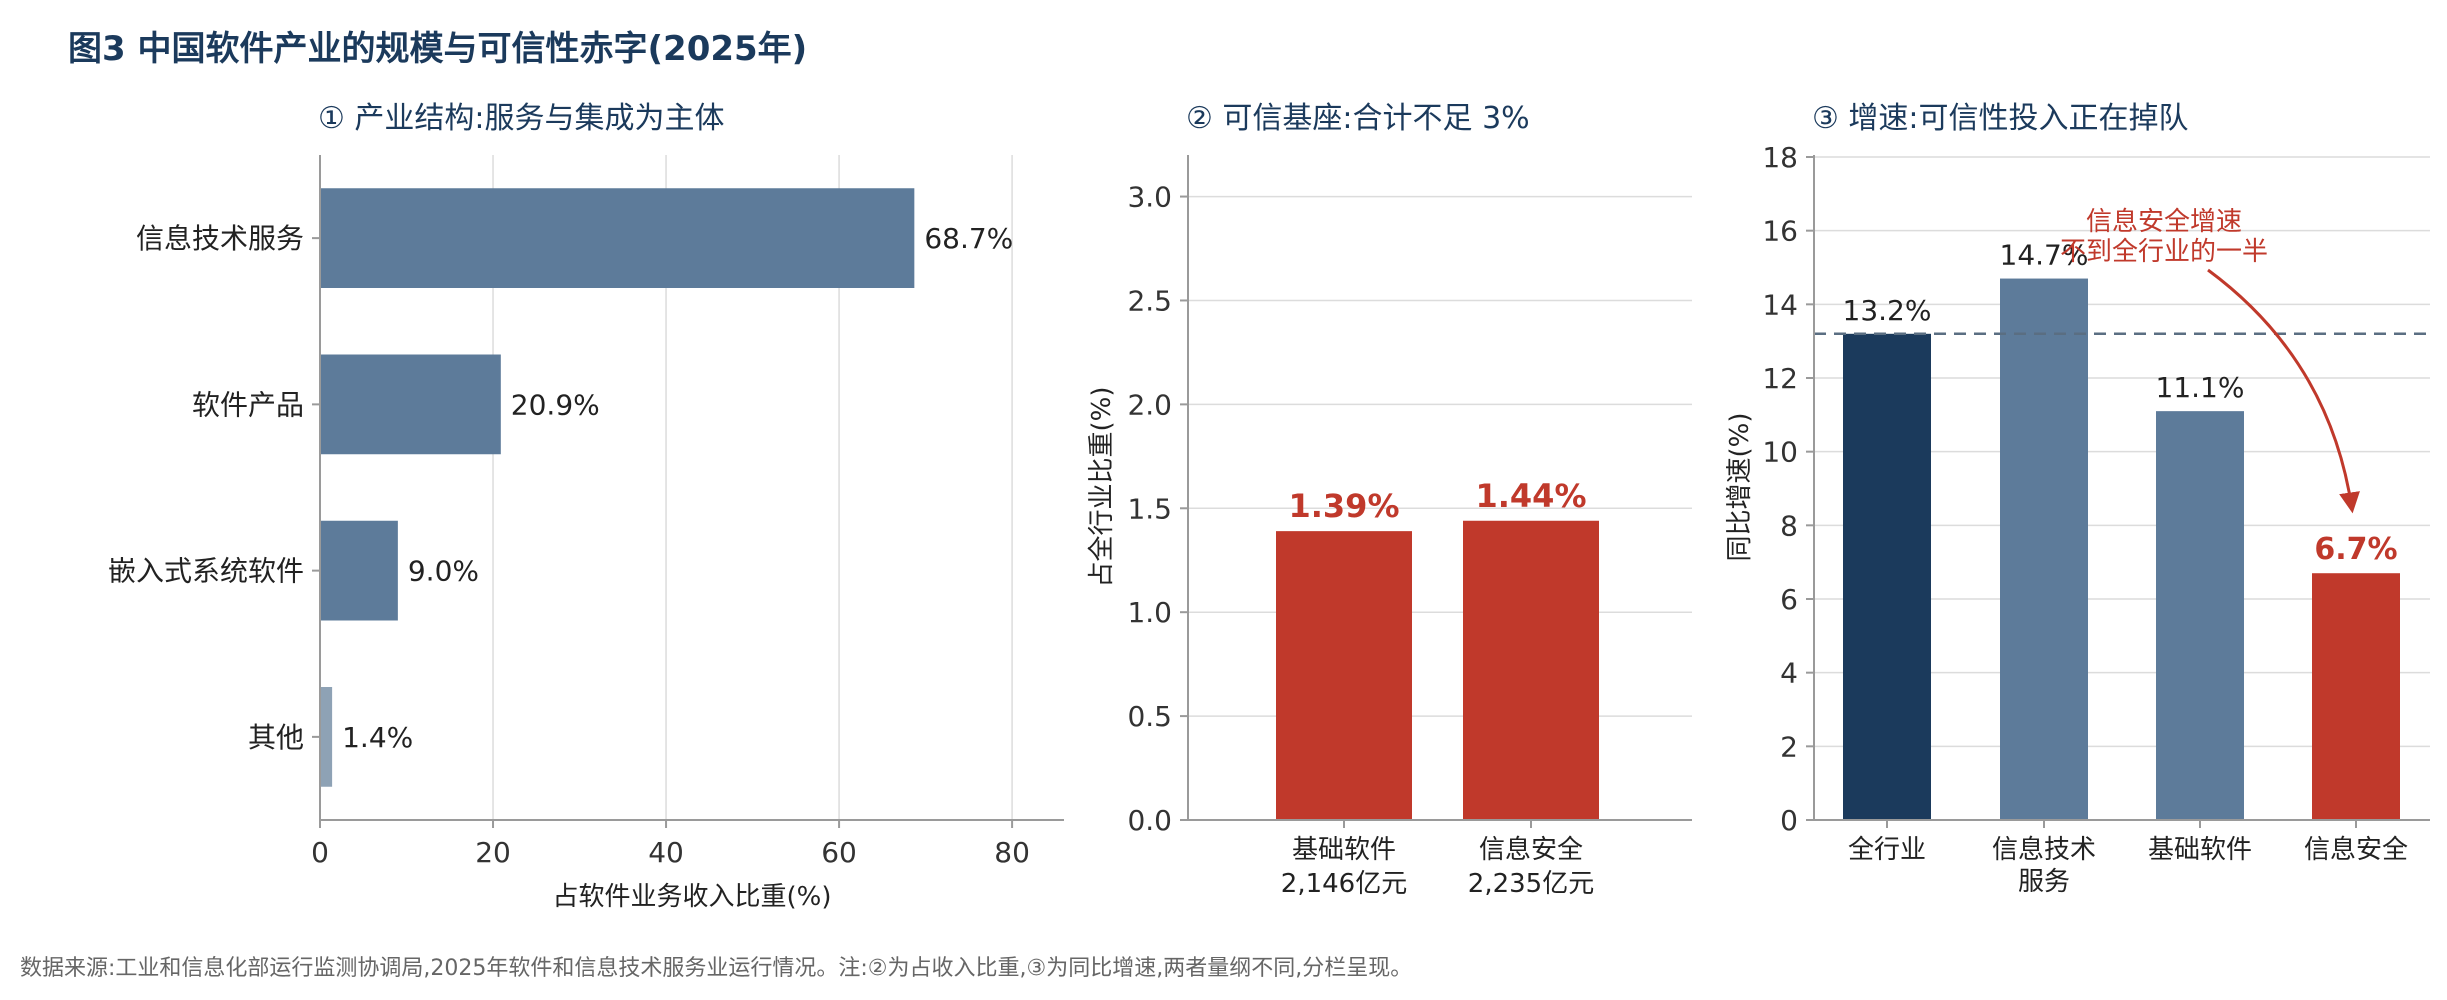  Describe the element at coordinates (2164, 222) in the screenshot. I see `panel-3-annotation-text: 信息安全增速` at that location.